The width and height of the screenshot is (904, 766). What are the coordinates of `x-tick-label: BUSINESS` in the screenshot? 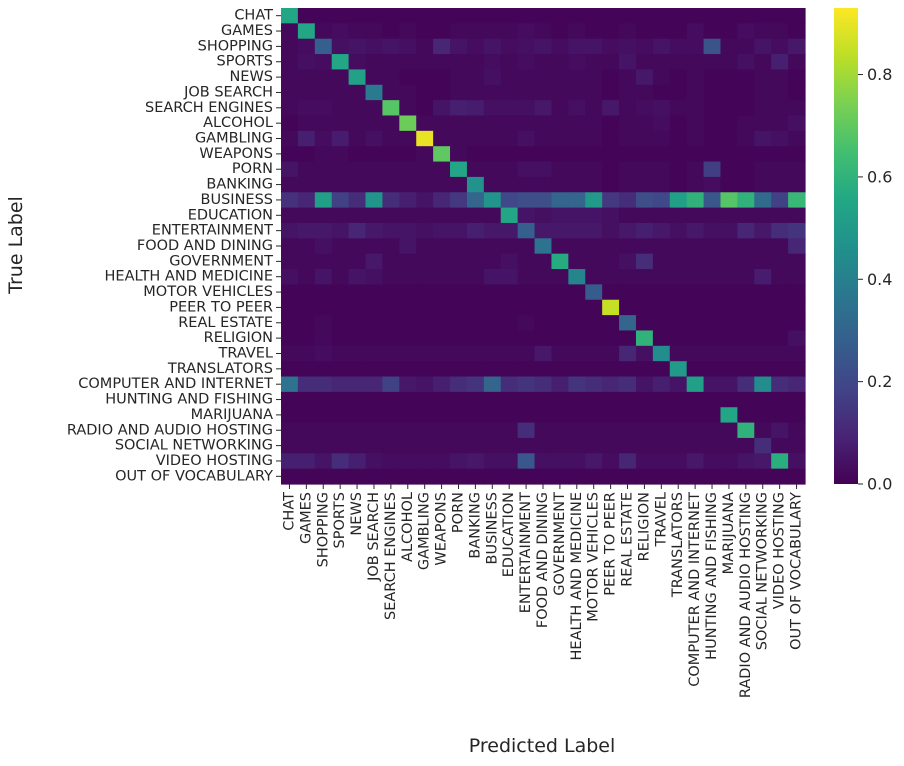 It's located at (492, 528).